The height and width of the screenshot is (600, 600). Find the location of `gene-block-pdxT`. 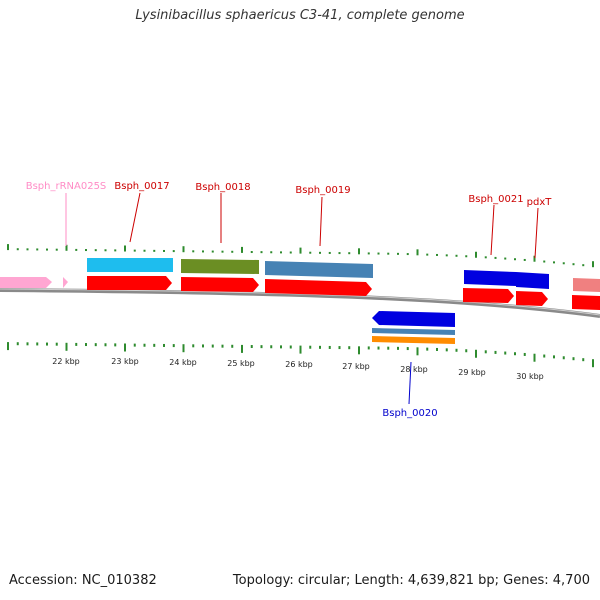

gene-block-pdxT is located at coordinates (532, 280).